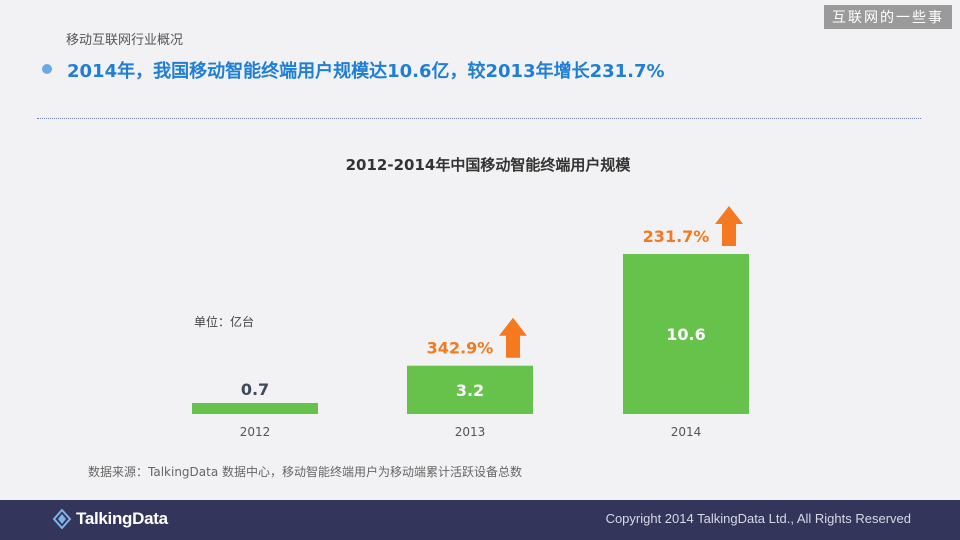  I want to click on value-label-2014: 10.6, so click(685, 334).